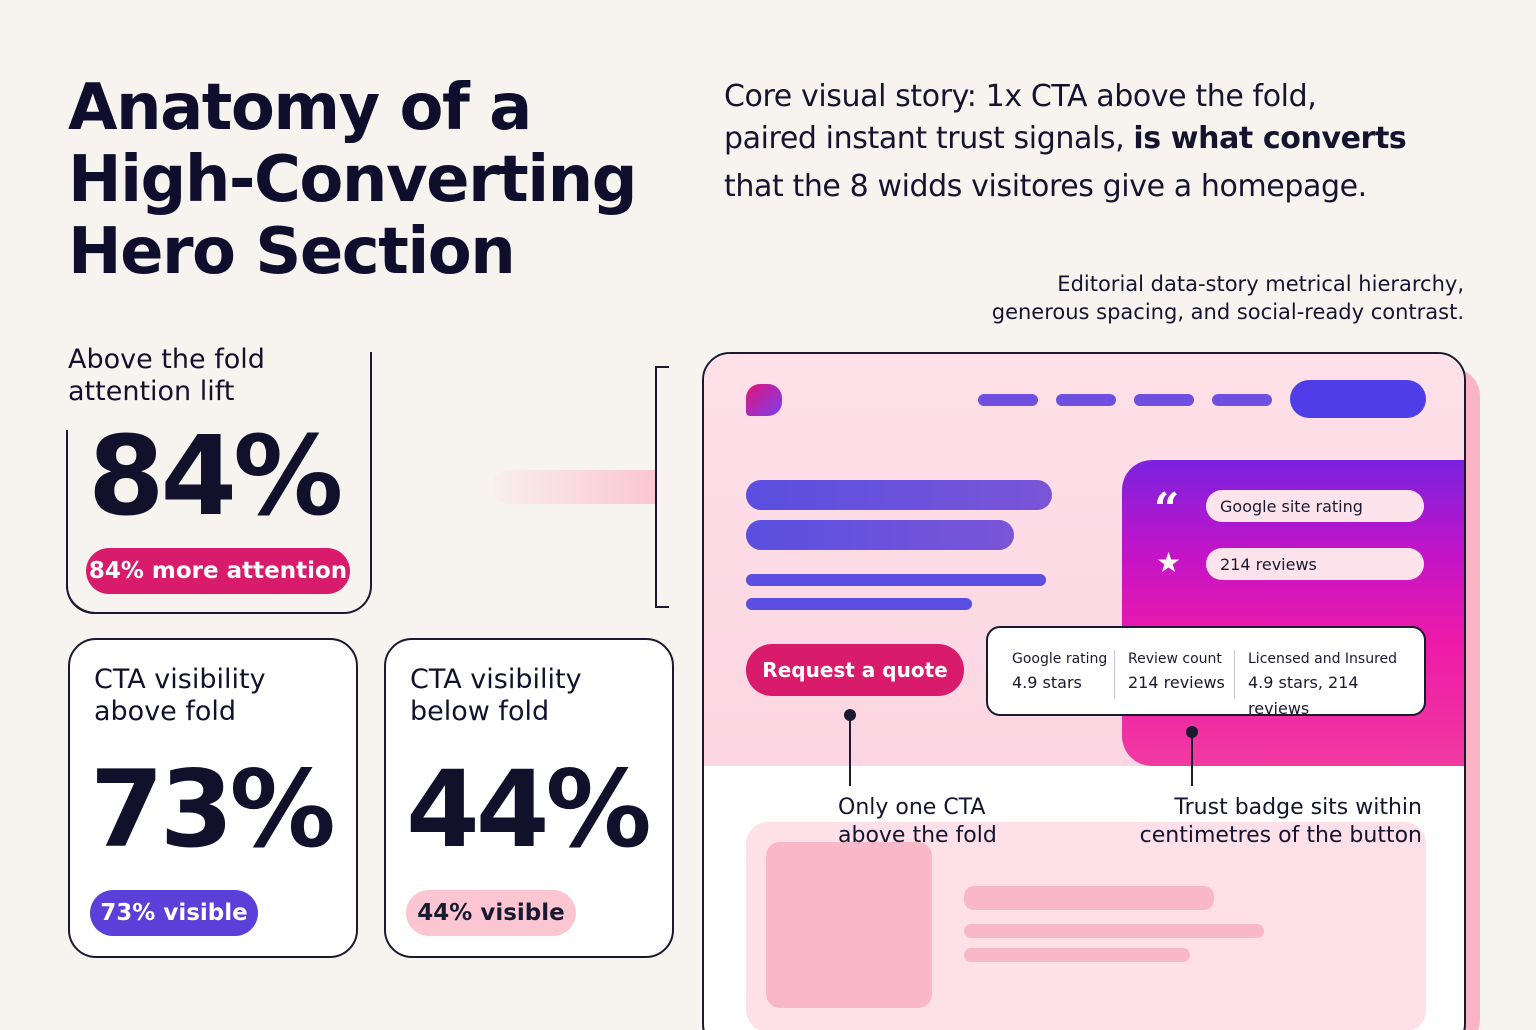 Image resolution: width=1536 pixels, height=1030 pixels. What do you see at coordinates (491, 913) in the screenshot?
I see `stat-pill: 44% visible` at bounding box center [491, 913].